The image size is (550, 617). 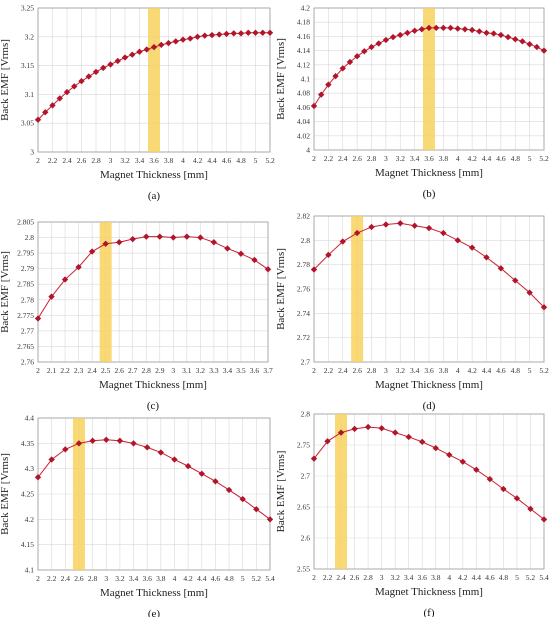 What do you see at coordinates (303, 507) in the screenshot?
I see `y-tick-label: 2.65` at bounding box center [303, 507].